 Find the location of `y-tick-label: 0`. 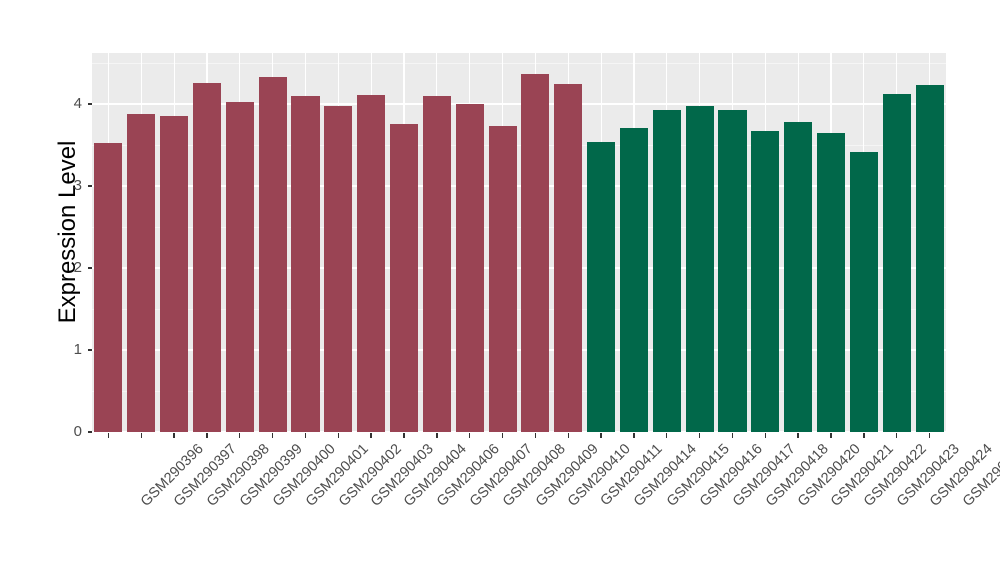

y-tick-label: 0 is located at coordinates (77, 431).